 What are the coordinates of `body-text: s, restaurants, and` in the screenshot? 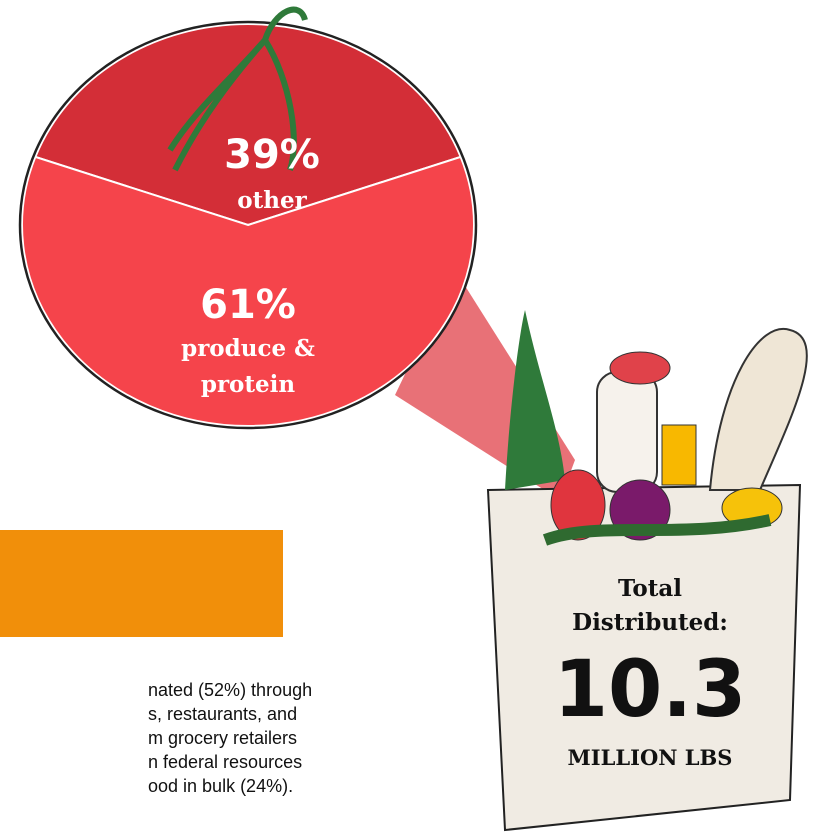 It's located at (223, 714).